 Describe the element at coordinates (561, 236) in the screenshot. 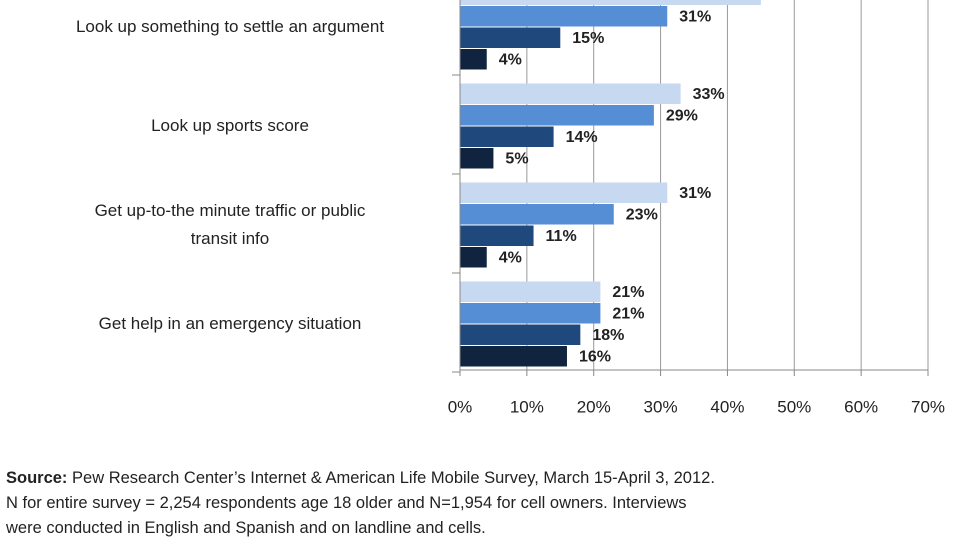

I see `value-label: 11%` at that location.